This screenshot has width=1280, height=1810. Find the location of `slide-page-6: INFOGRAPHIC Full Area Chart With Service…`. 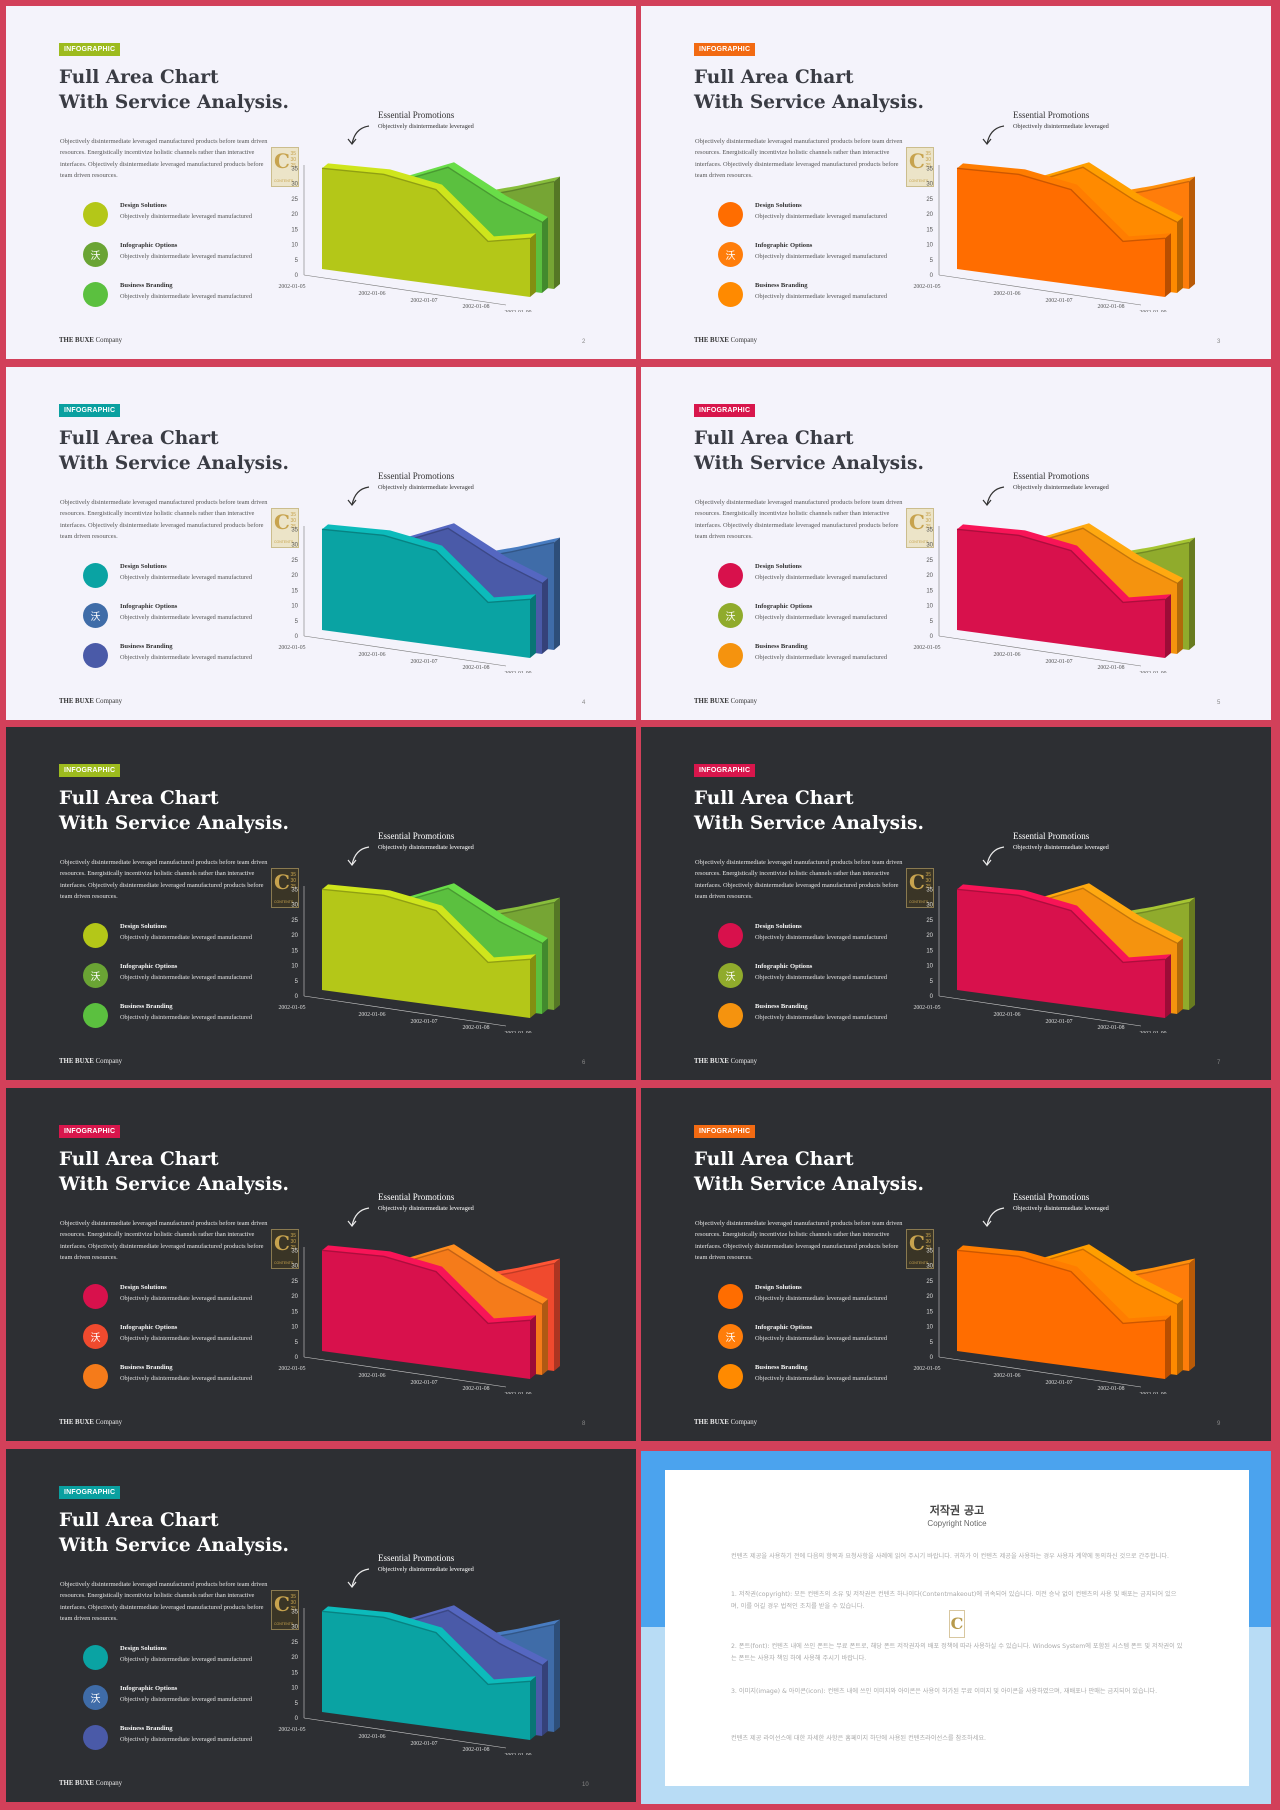

slide-page-6: INFOGRAPHIC Full Area Chart With Service… is located at coordinates (321, 903).